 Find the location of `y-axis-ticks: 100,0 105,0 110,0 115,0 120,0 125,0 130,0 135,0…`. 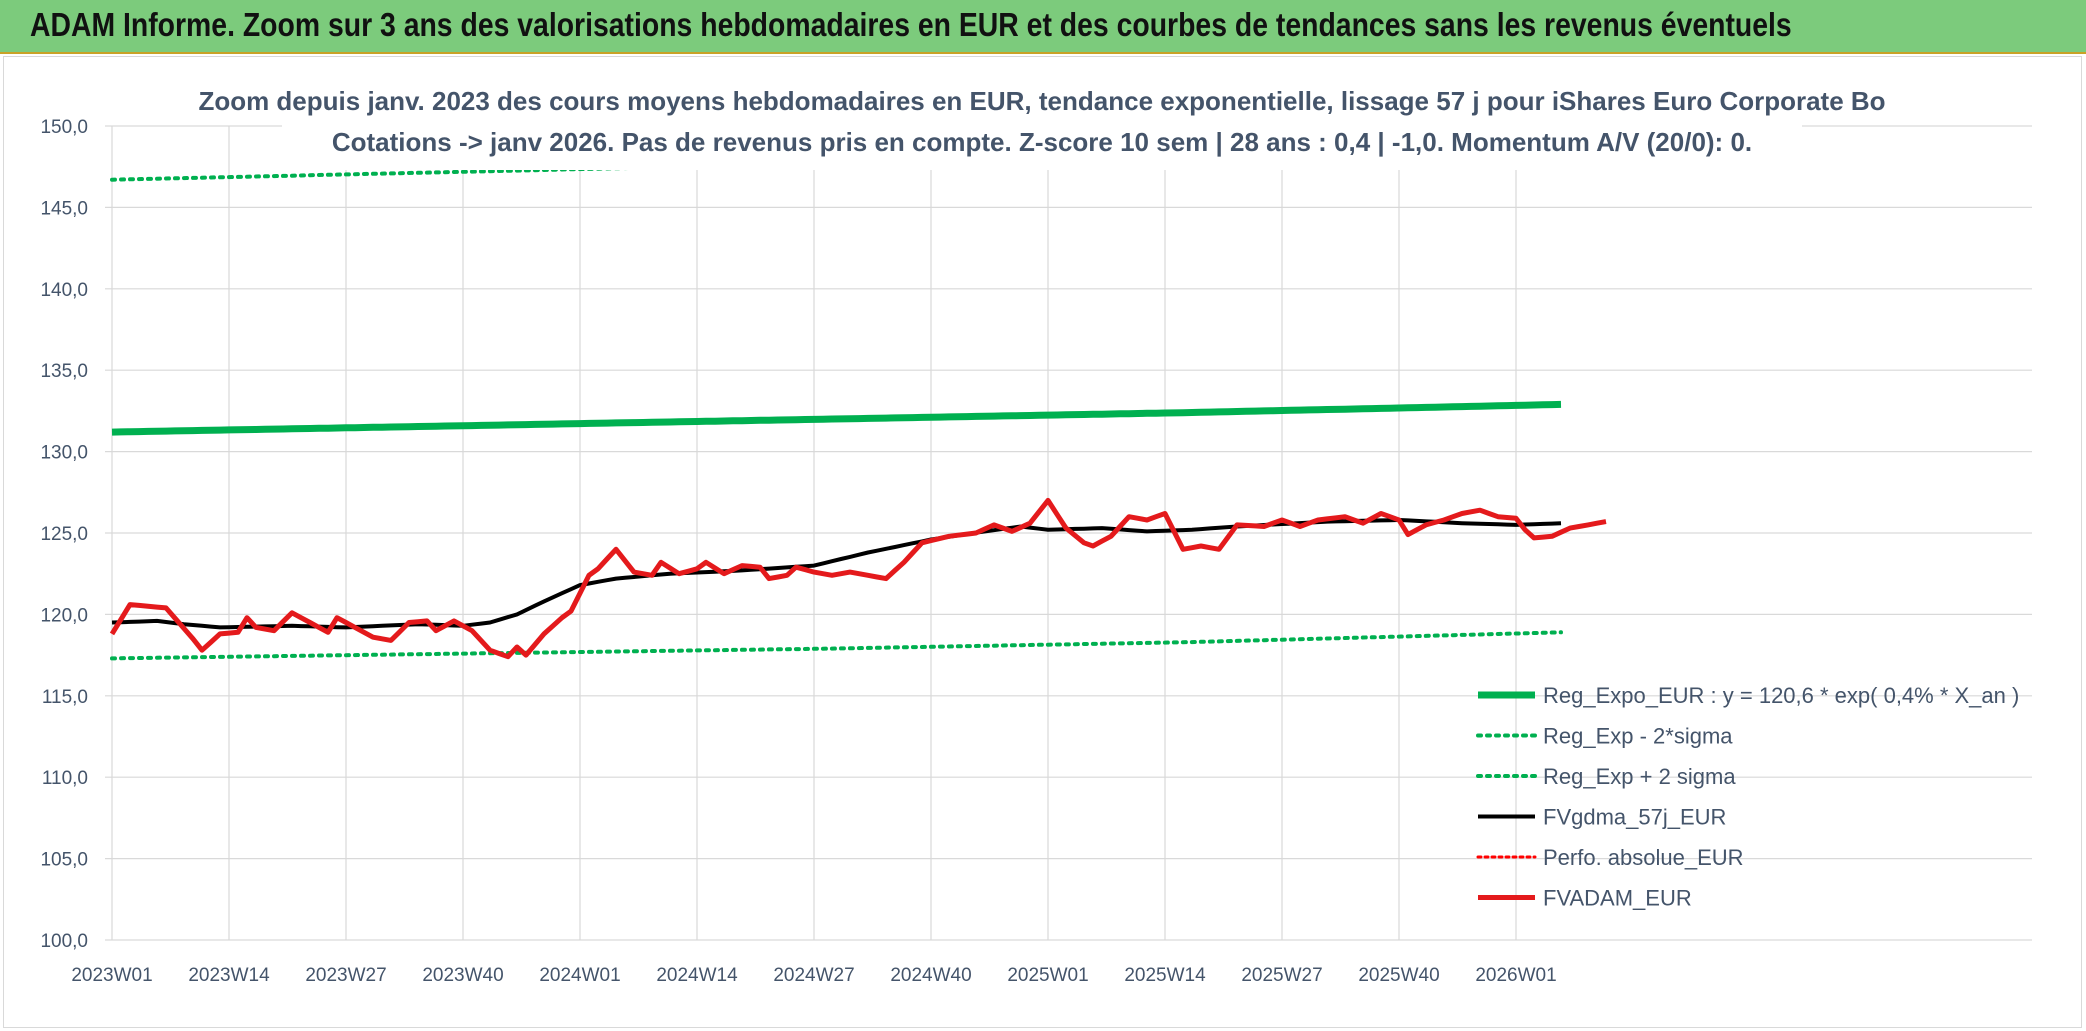

y-axis-ticks: 100,0 105,0 110,0 115,0 120,0 125,0 130,0 135,0… is located at coordinates (64, 534).